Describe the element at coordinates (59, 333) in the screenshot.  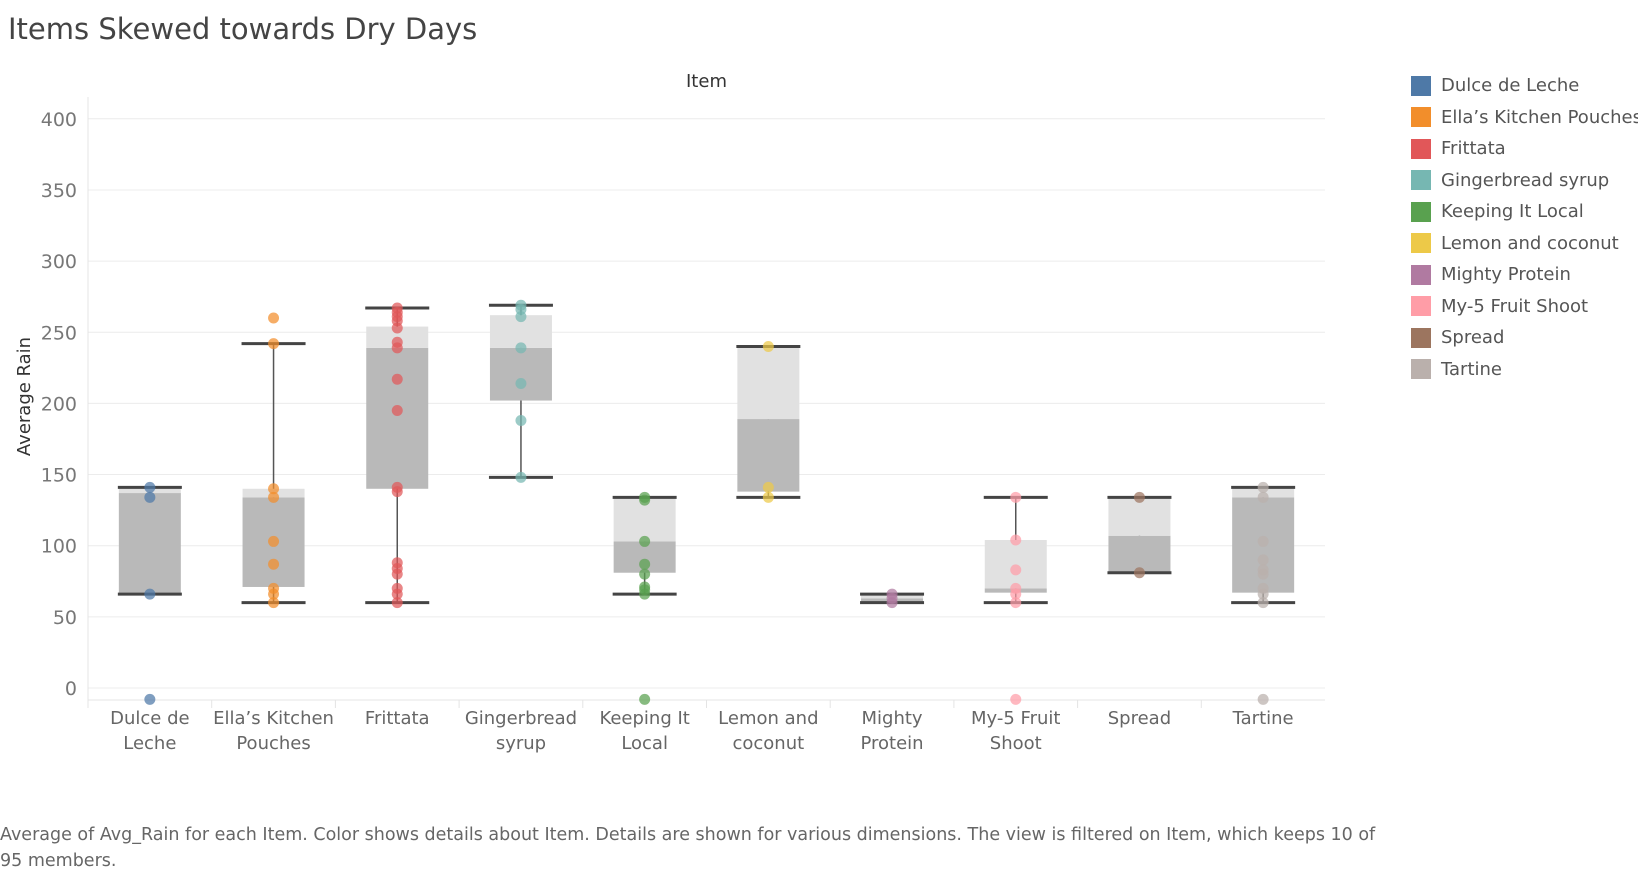
I see `y-tick-label: 250` at that location.